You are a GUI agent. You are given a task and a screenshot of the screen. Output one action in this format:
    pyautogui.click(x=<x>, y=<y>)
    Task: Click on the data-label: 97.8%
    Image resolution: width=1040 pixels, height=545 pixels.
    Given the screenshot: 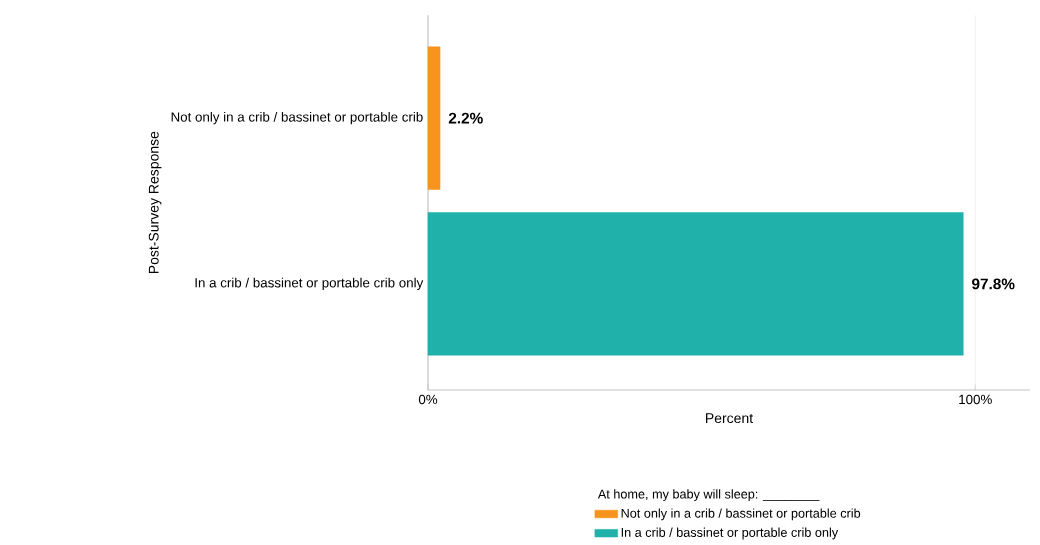 What is the action you would take?
    pyautogui.click(x=993, y=284)
    